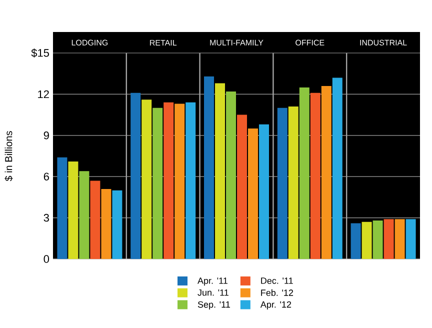 This screenshot has width=432, height=328. What do you see at coordinates (383, 43) in the screenshot?
I see `x-tick-label: INDUSTRIAL` at bounding box center [383, 43].